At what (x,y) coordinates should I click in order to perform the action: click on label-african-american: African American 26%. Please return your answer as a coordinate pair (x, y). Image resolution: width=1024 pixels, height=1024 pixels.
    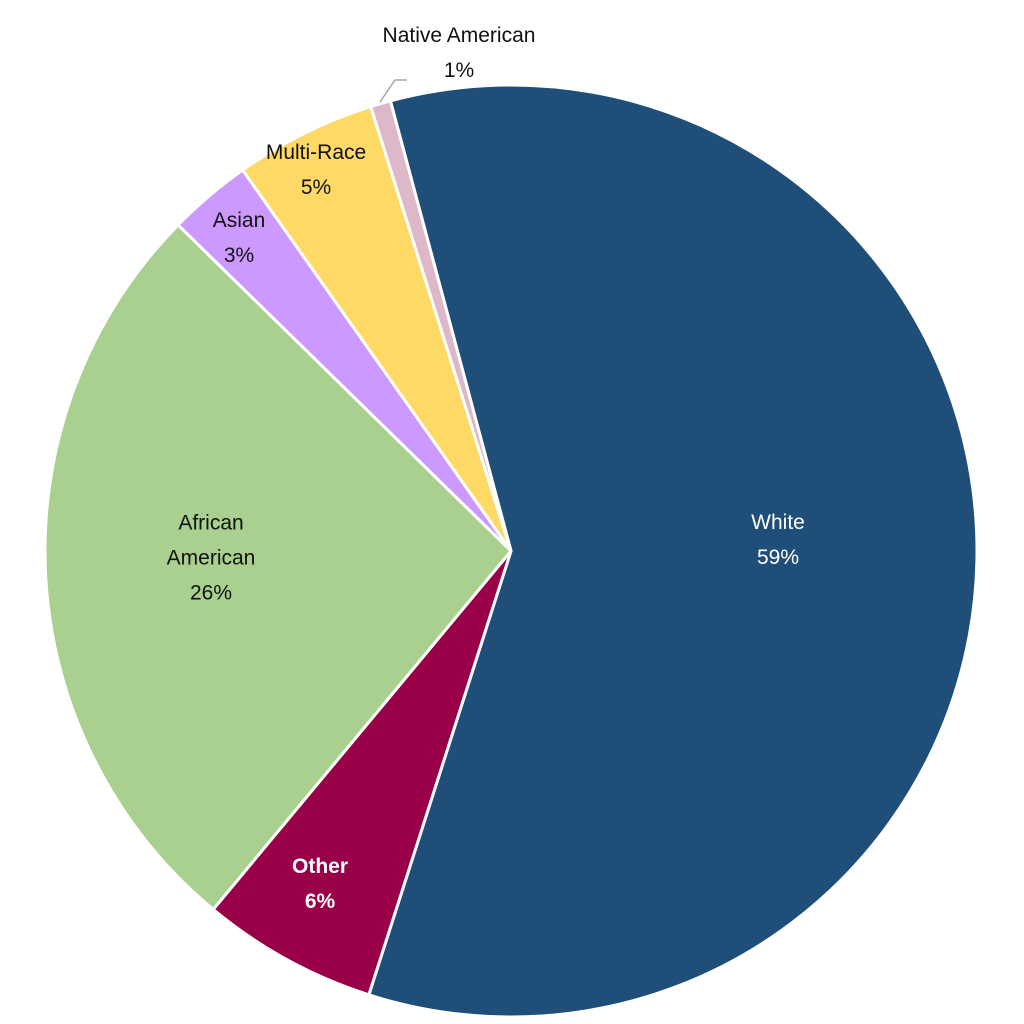
    Looking at the image, I should click on (211, 558).